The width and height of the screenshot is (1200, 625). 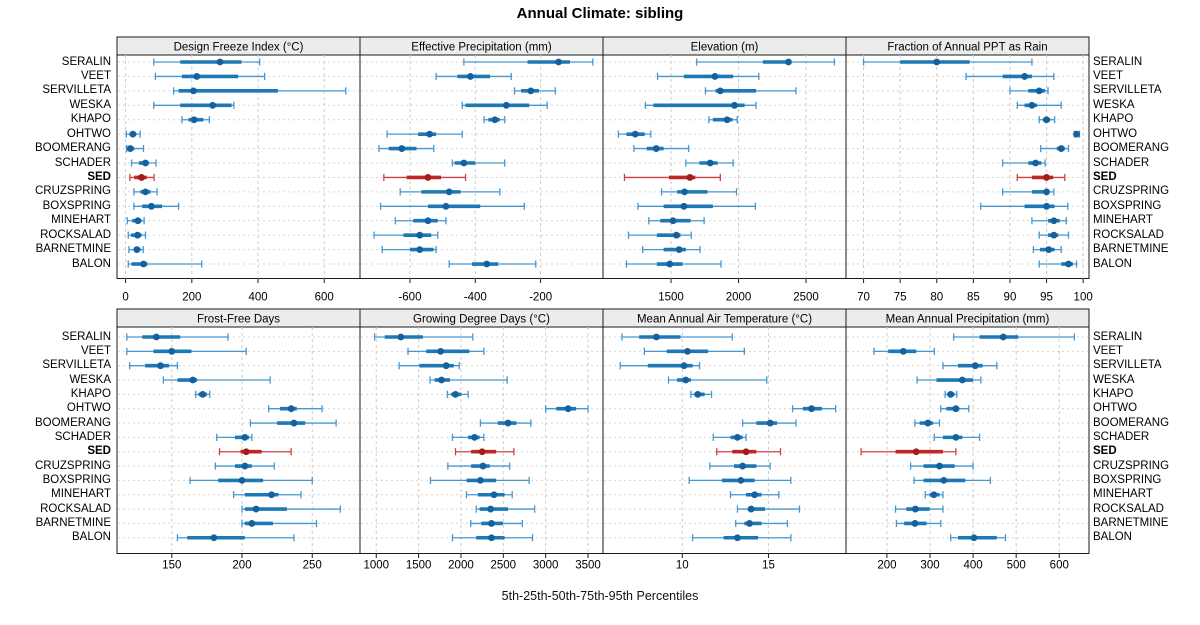 What do you see at coordinates (904, 351) in the screenshot?
I see `series-veet` at bounding box center [904, 351].